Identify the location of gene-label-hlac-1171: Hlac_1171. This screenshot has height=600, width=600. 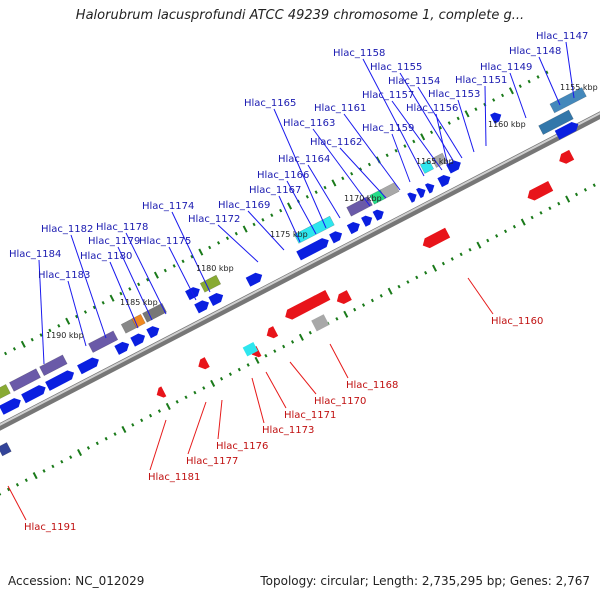
(310, 415).